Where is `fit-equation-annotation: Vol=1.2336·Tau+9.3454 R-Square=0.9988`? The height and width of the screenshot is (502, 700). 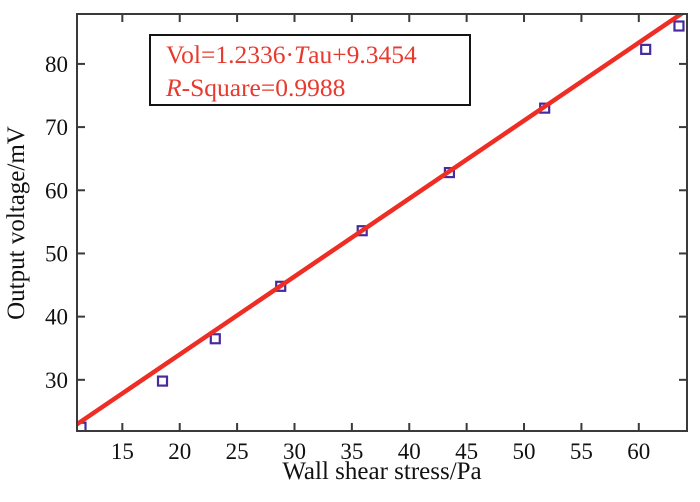
fit-equation-annotation: Vol=1.2336·Tau+9.3454 R-Square=0.9988 is located at coordinates (310, 70).